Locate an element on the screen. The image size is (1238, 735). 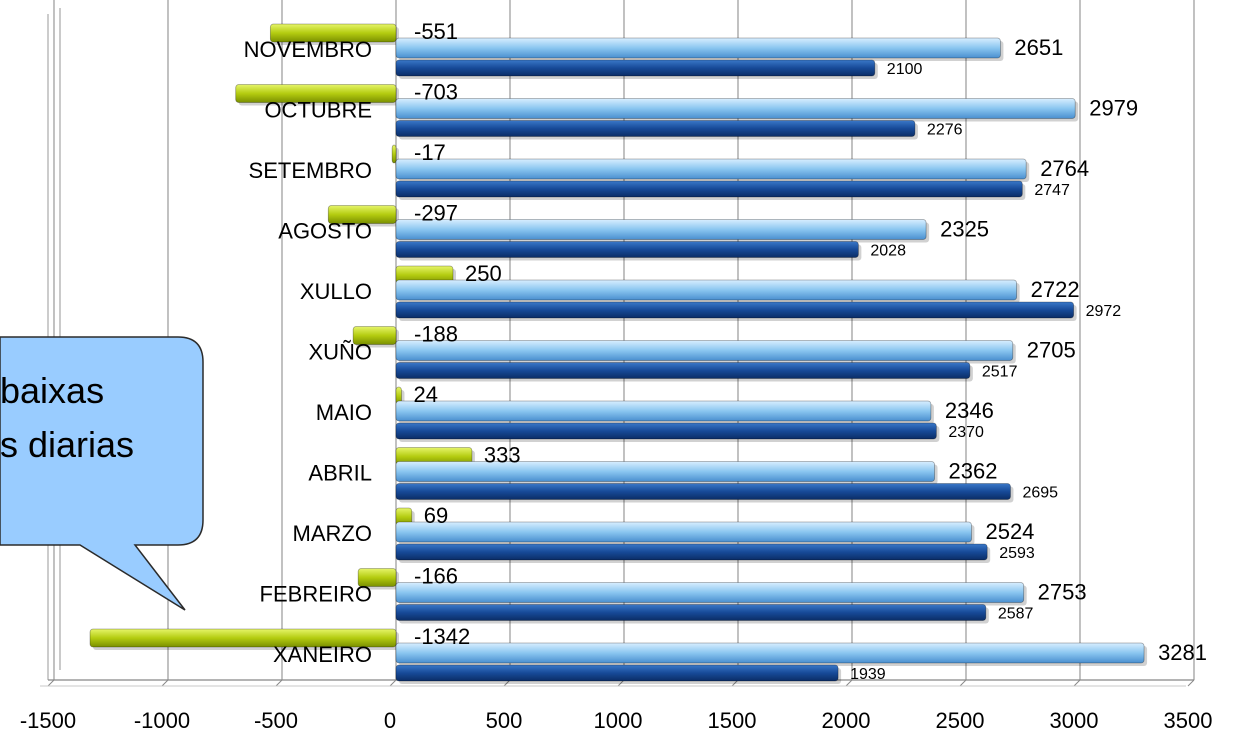
x-tick-label: 2000 is located at coordinates (846, 720).